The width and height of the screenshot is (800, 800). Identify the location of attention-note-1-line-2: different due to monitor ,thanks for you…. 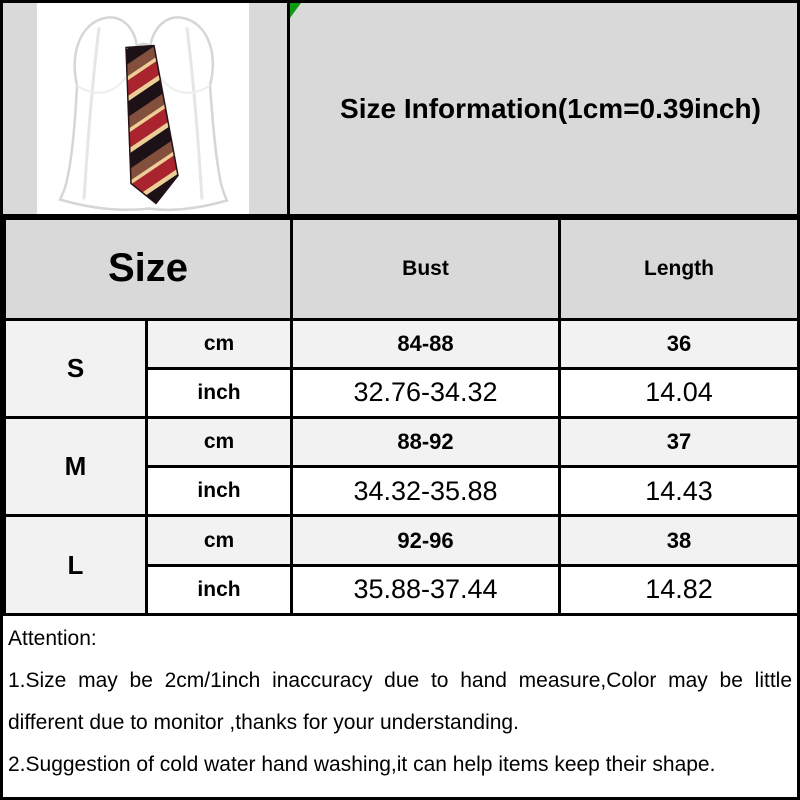
(263, 722).